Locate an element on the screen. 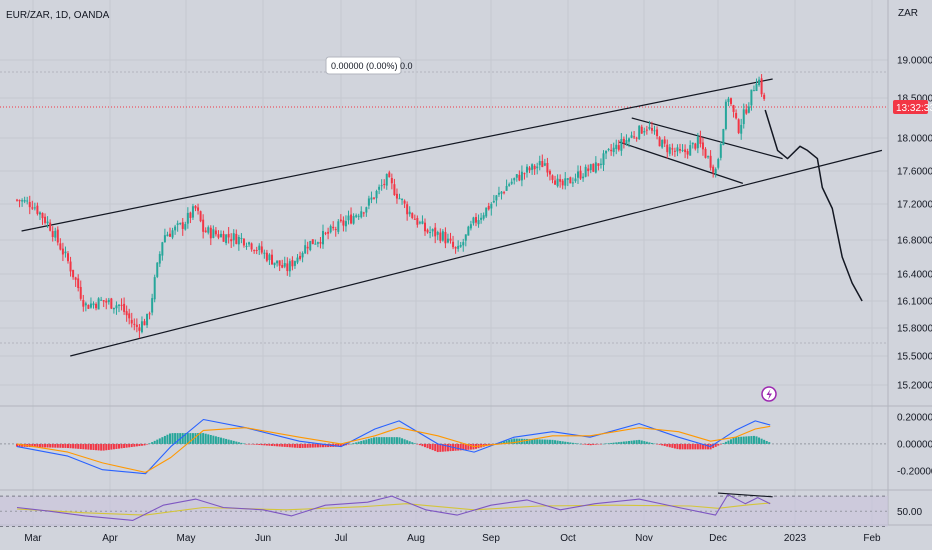  symbol-title: EUR/ZAR, 1D, OANDA is located at coordinates (58, 15).